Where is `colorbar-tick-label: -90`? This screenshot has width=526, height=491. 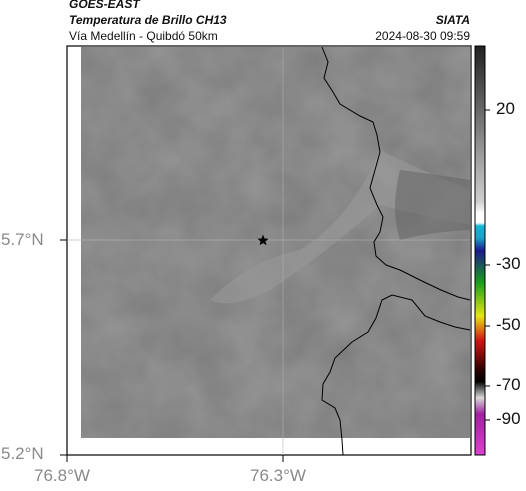 colorbar-tick-label: -90 is located at coordinates (508, 418).